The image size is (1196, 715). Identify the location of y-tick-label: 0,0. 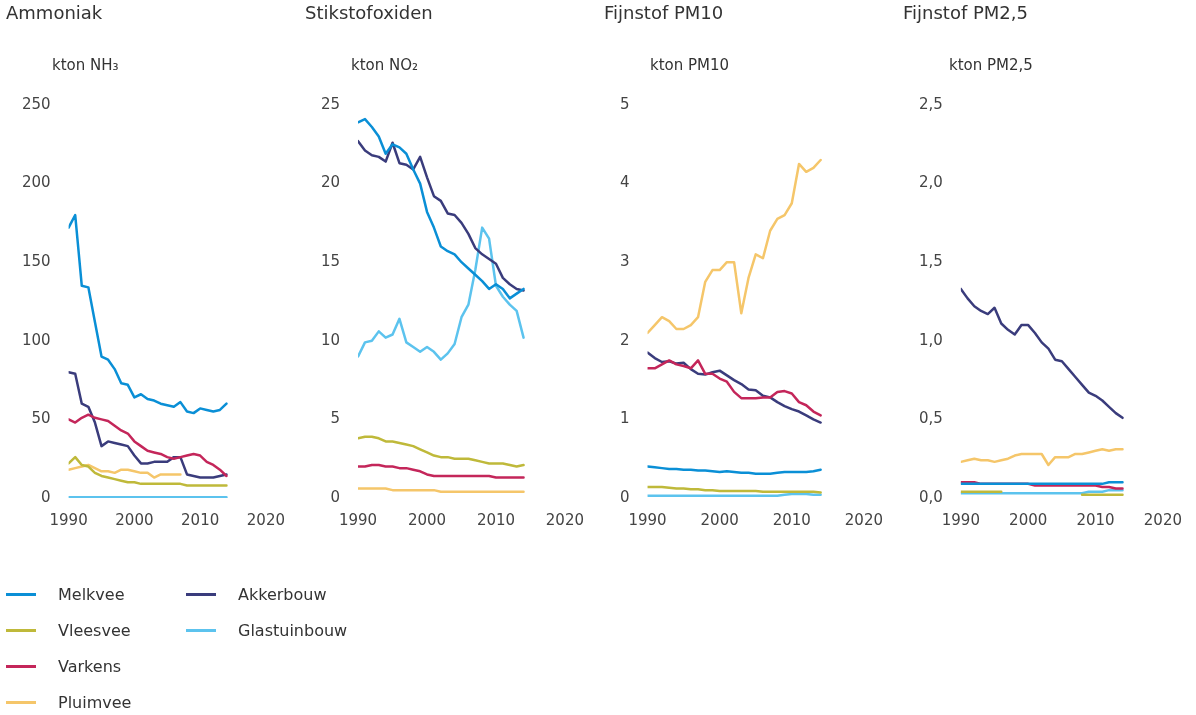
(931, 496).